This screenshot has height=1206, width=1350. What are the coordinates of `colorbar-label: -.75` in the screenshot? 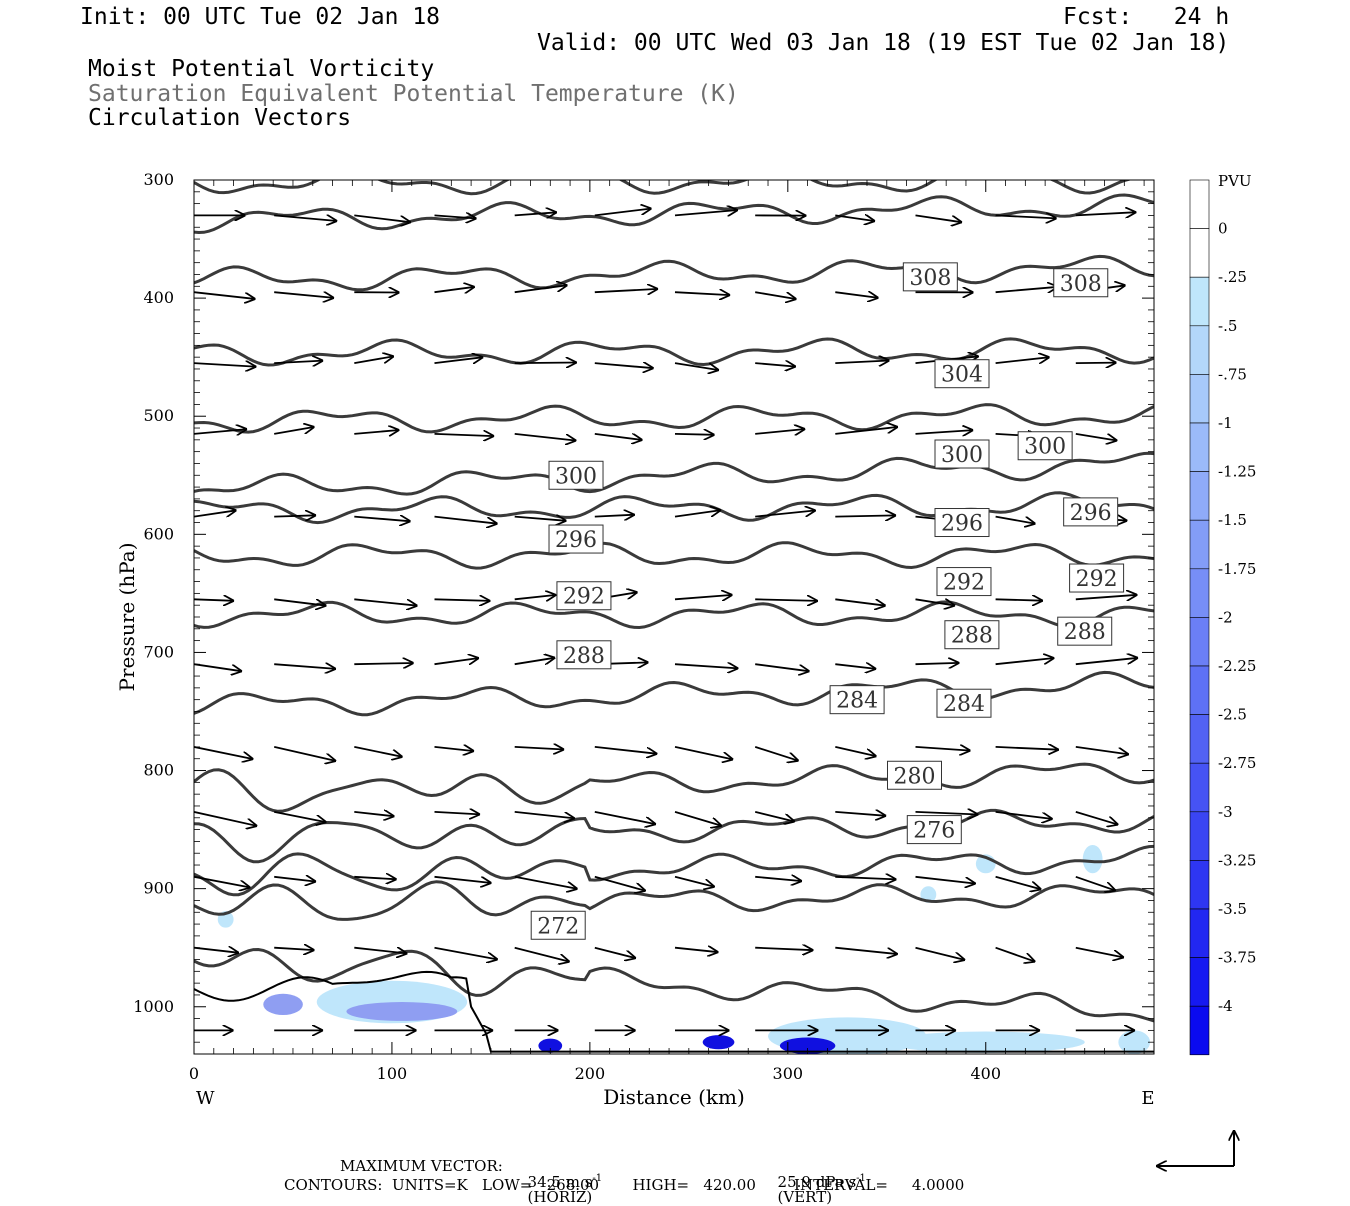 It's located at (1232, 374).